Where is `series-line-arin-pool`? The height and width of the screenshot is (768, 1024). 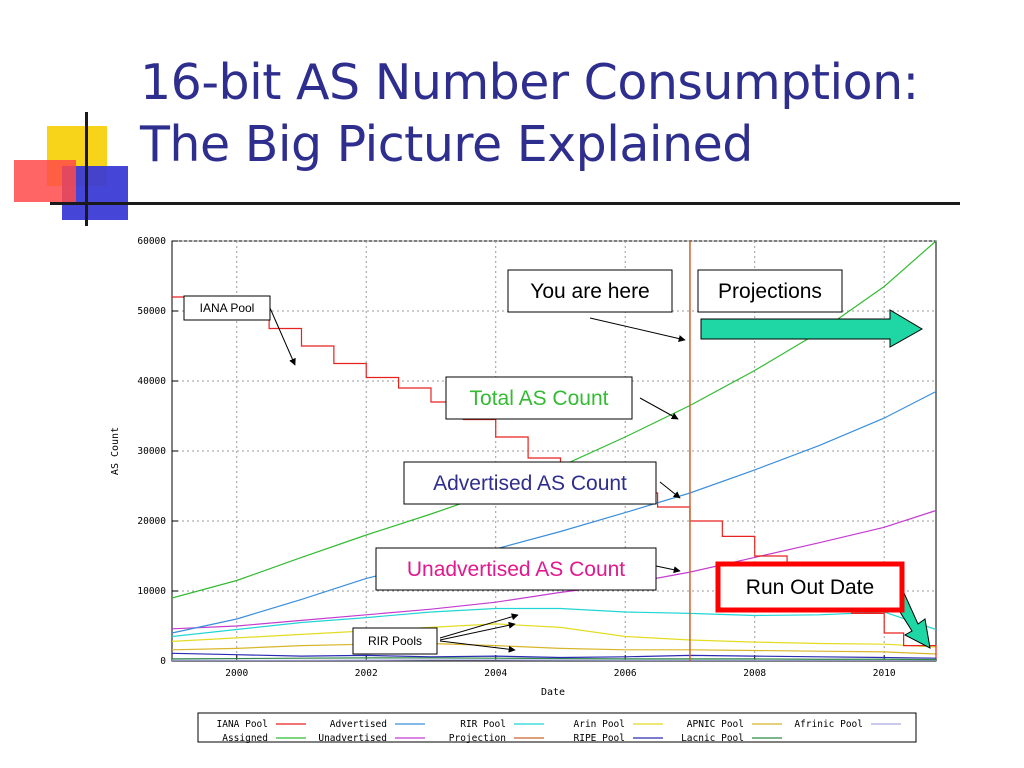
series-line-arin-pool is located at coordinates (554, 635).